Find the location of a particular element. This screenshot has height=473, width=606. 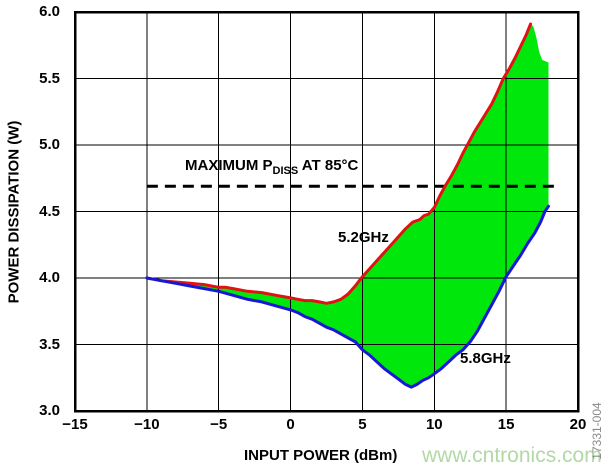

watermark-text: www.cntronics.com is located at coordinates (512, 455).